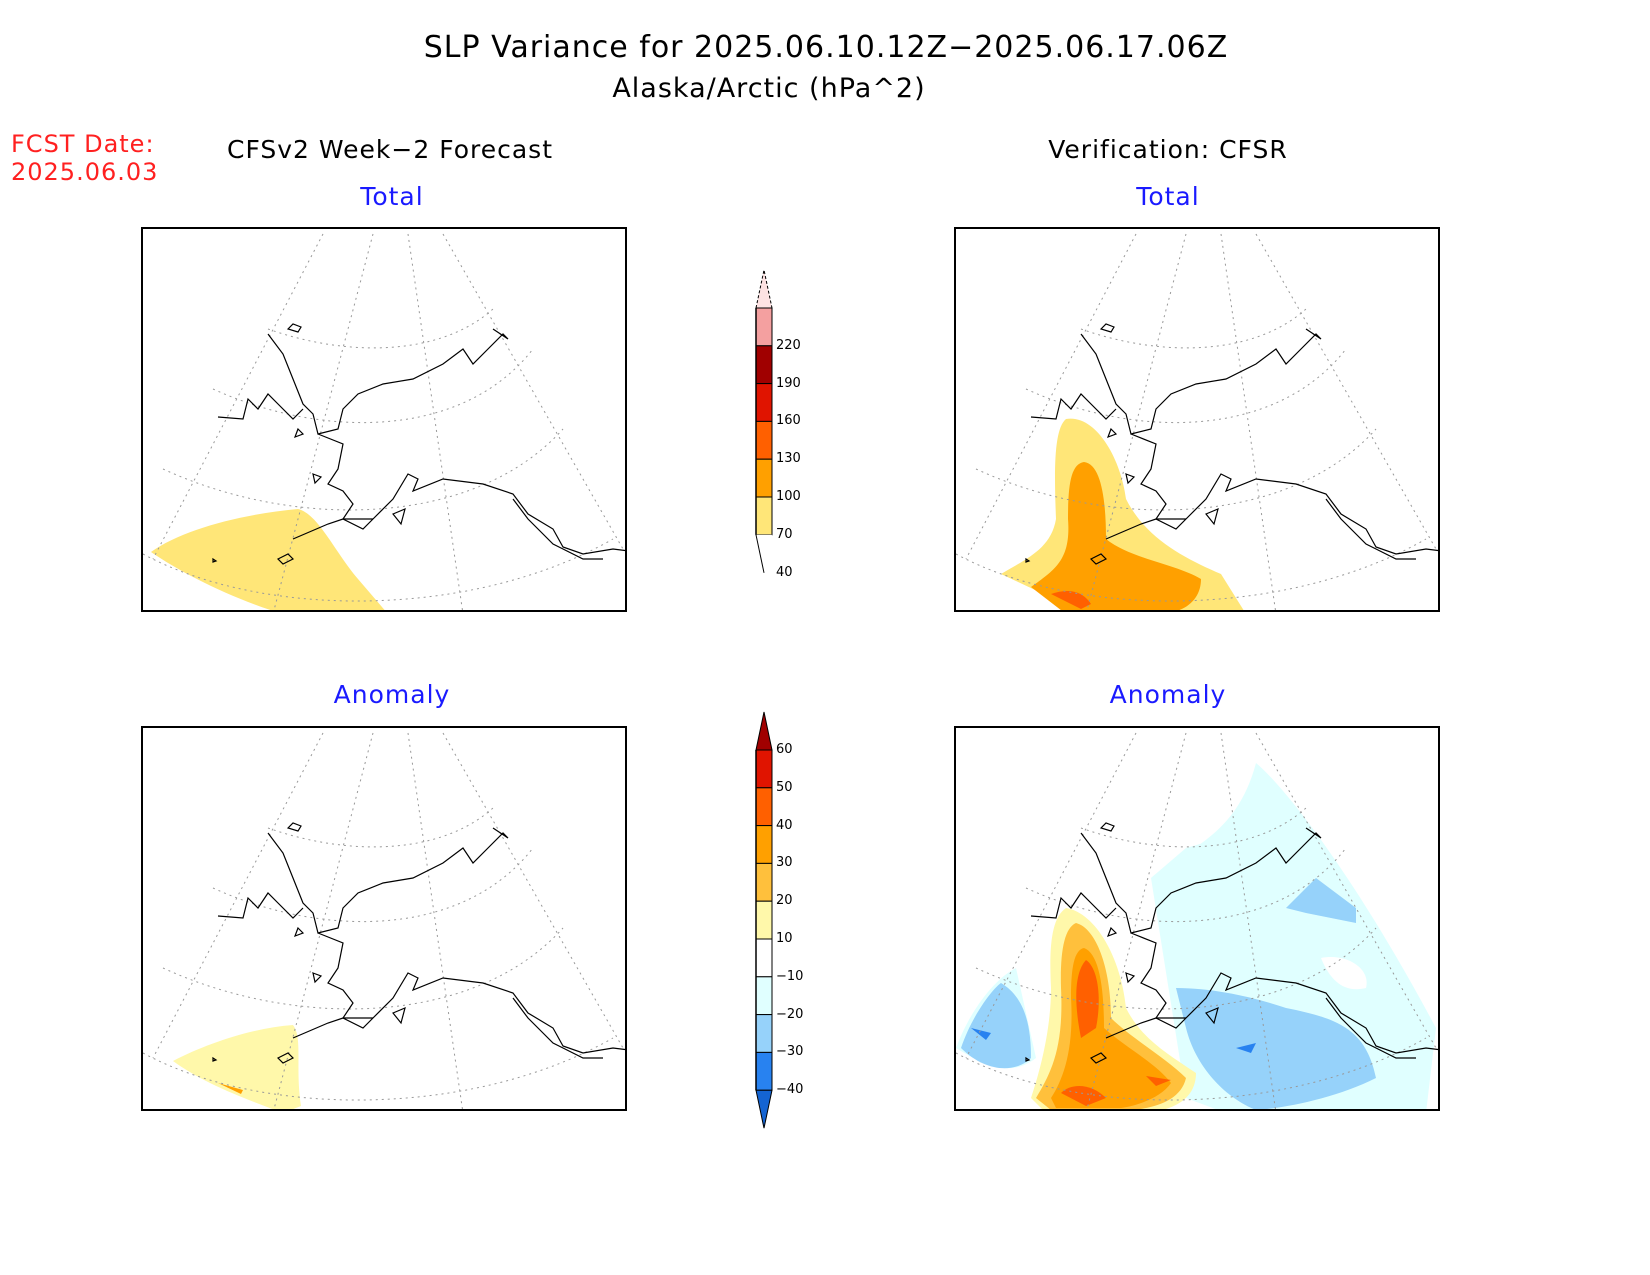 Image resolution: width=1650 pixels, height=1275 pixels. What do you see at coordinates (760, 553) in the screenshot?
I see `colorbar-bottom-arrow-edge` at bounding box center [760, 553].